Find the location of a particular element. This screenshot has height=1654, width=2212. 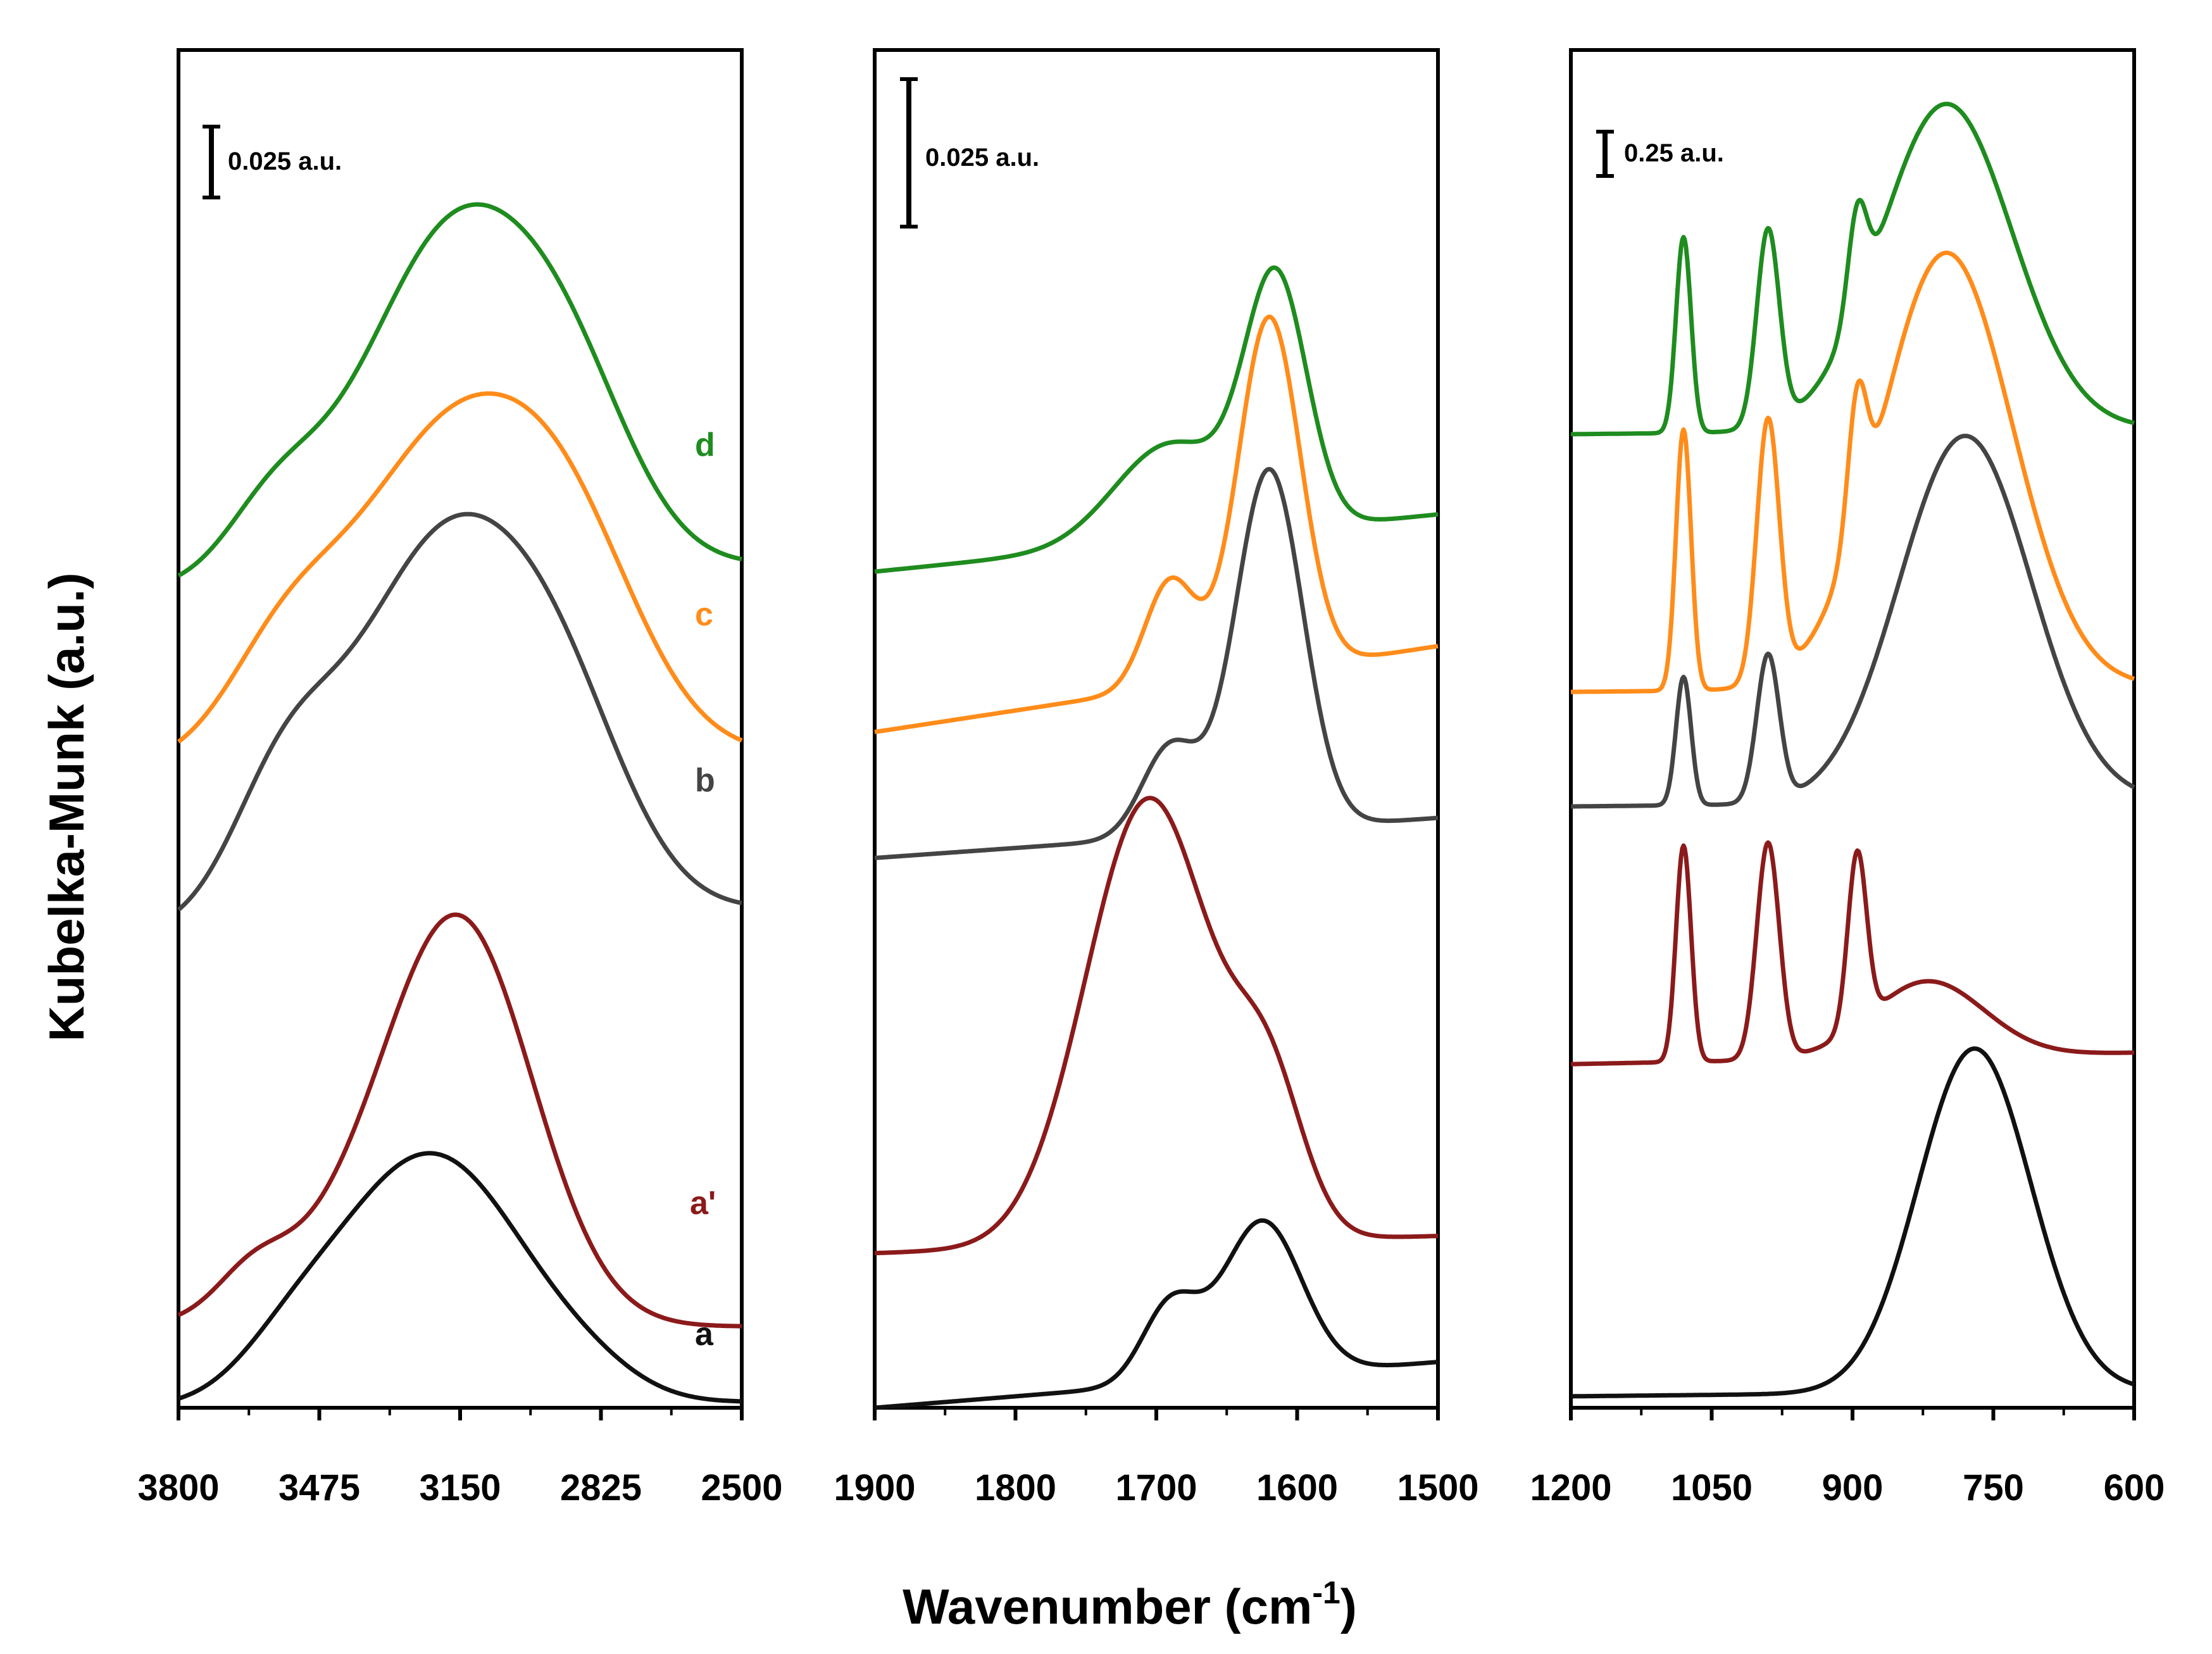

curve-label-b: b is located at coordinates (705, 780).